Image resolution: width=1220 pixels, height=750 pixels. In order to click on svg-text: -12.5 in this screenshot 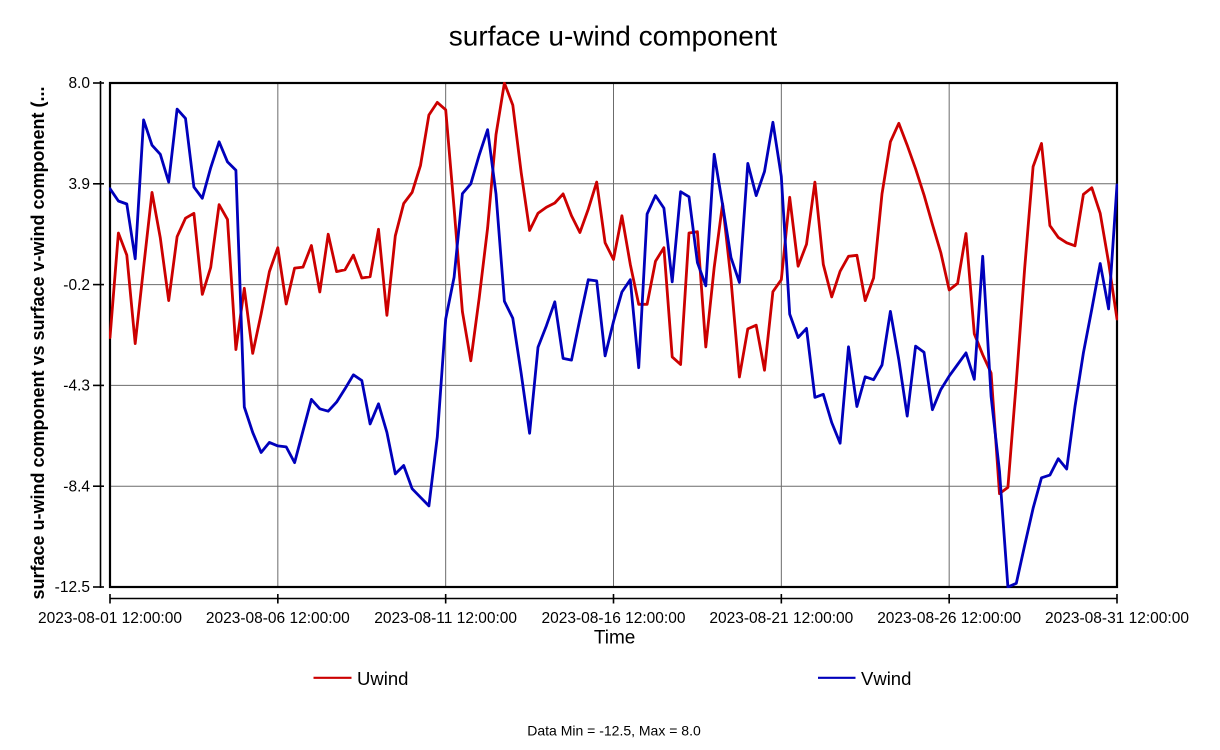, I will do `click(72, 587)`.